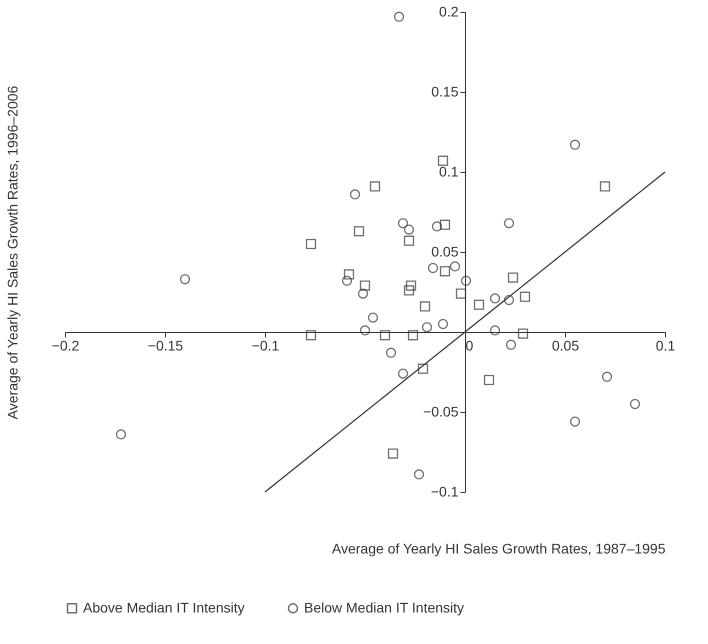 This screenshot has height=644, width=708. I want to click on x-tick-label: 0.1, so click(666, 346).